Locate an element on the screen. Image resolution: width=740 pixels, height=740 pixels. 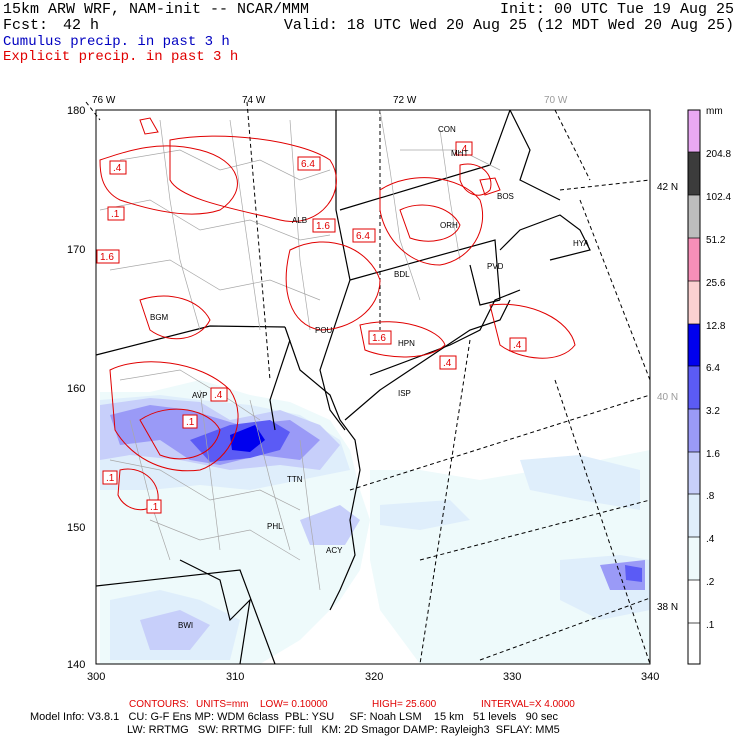
contours-units: UNITS=mm is located at coordinates (222, 704).